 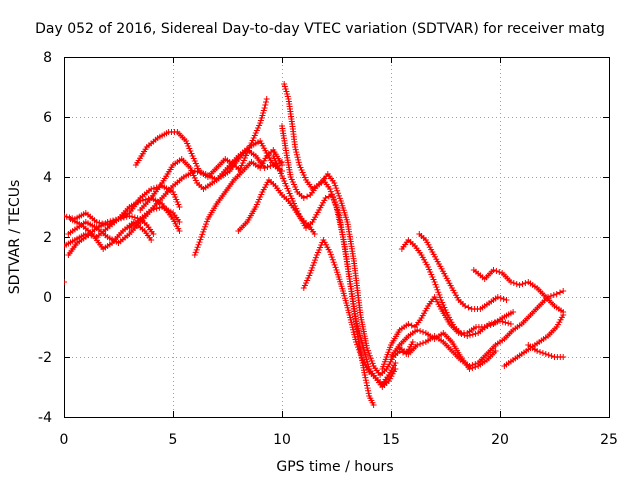 What do you see at coordinates (15, 237) in the screenshot?
I see `y-axis-label: SDTVAR / TECUs` at bounding box center [15, 237].